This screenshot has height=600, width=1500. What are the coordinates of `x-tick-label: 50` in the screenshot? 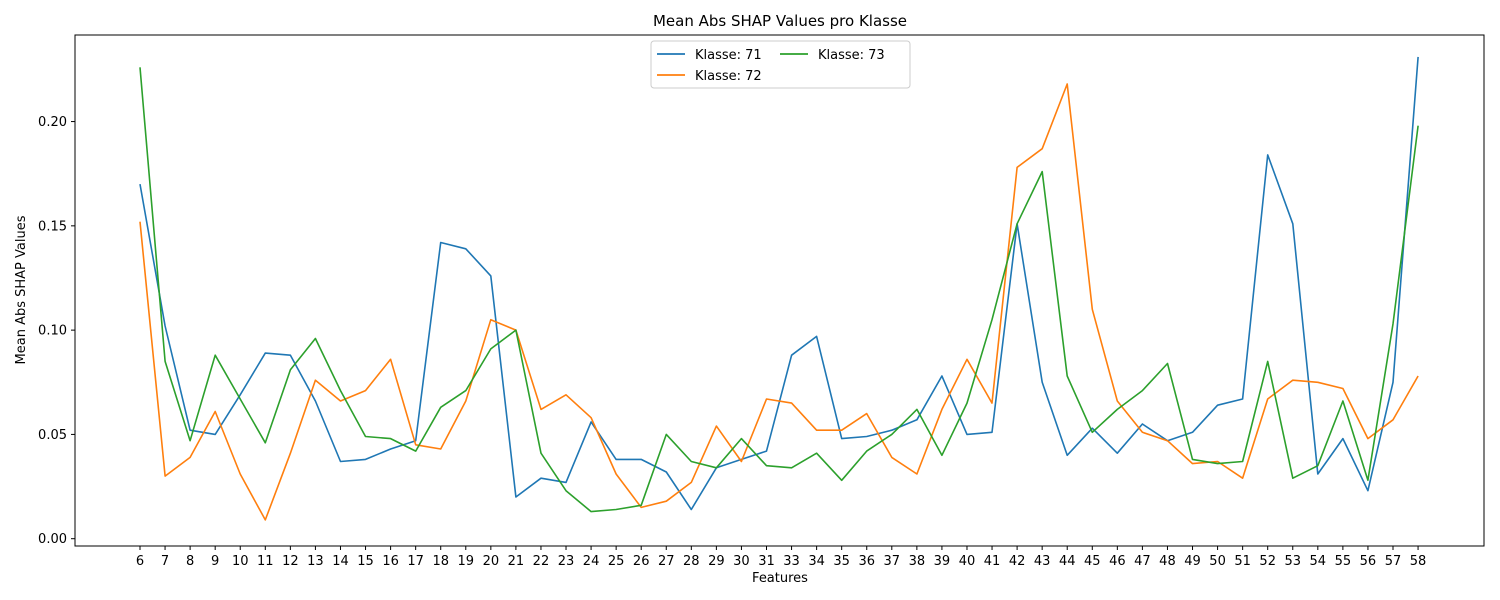 It's located at (1217, 561).